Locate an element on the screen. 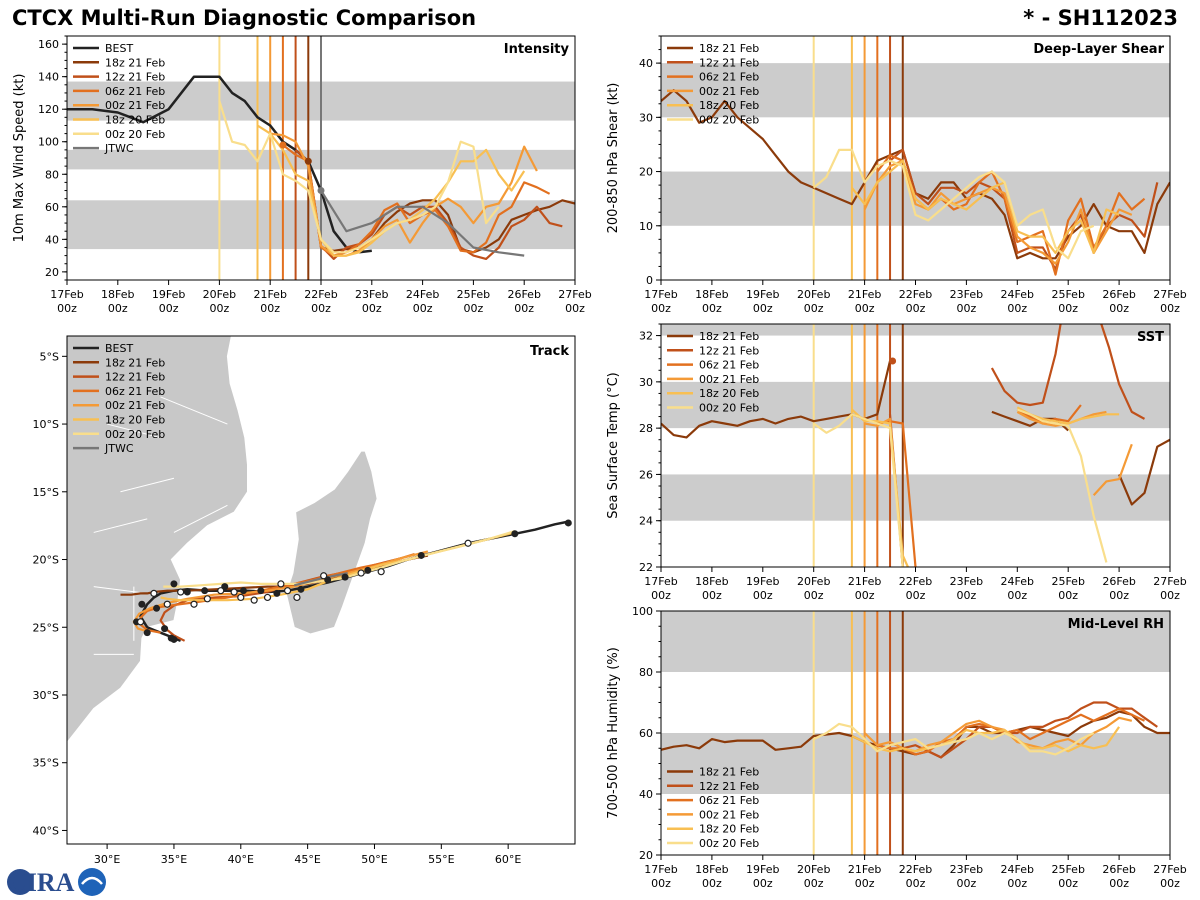 The width and height of the screenshot is (1200, 900). x-tick-label: 35°E is located at coordinates (174, 859).